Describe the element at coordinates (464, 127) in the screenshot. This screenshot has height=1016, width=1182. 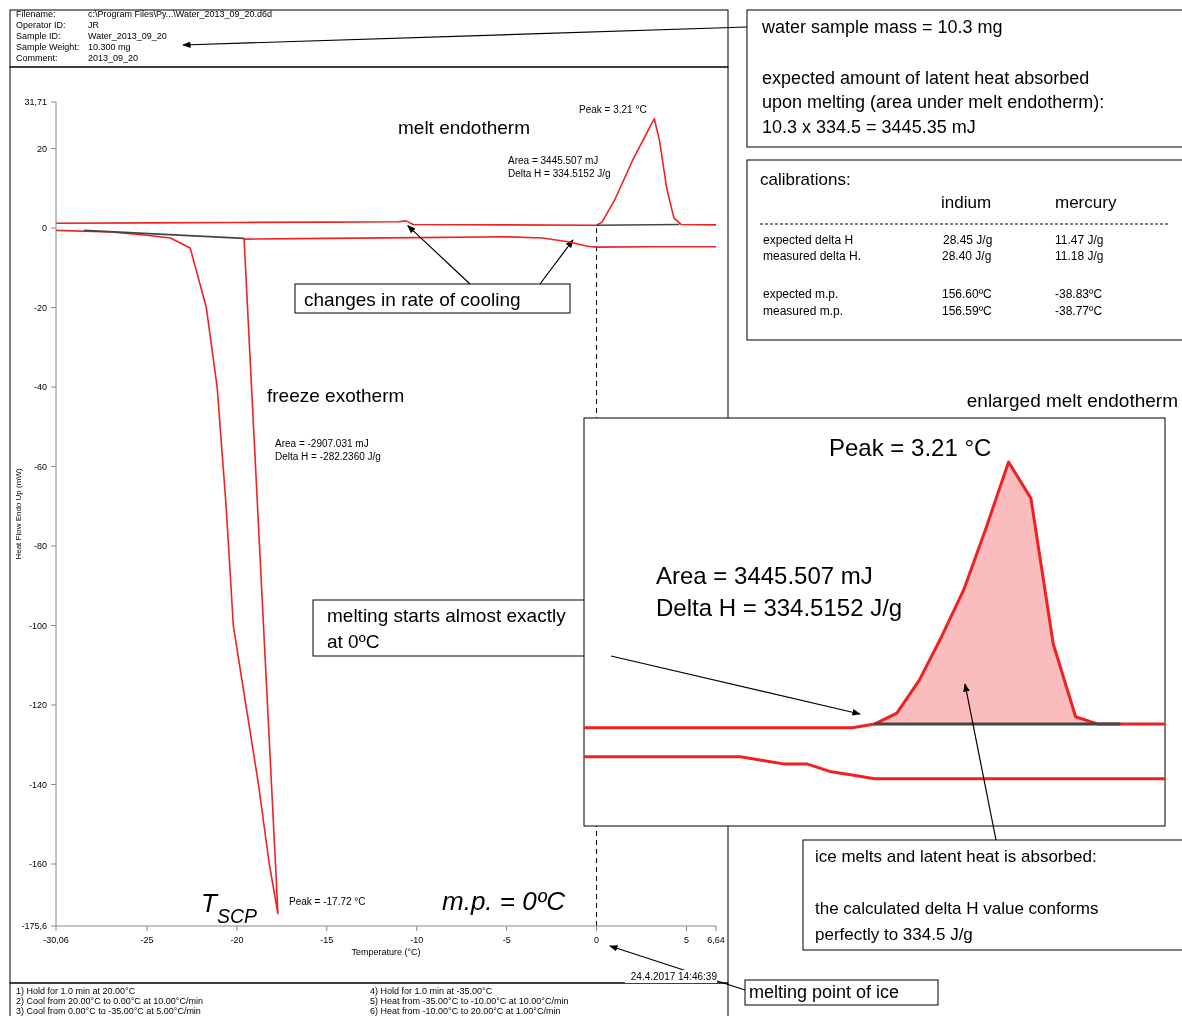
I see `annotation: melt endotherm` at that location.